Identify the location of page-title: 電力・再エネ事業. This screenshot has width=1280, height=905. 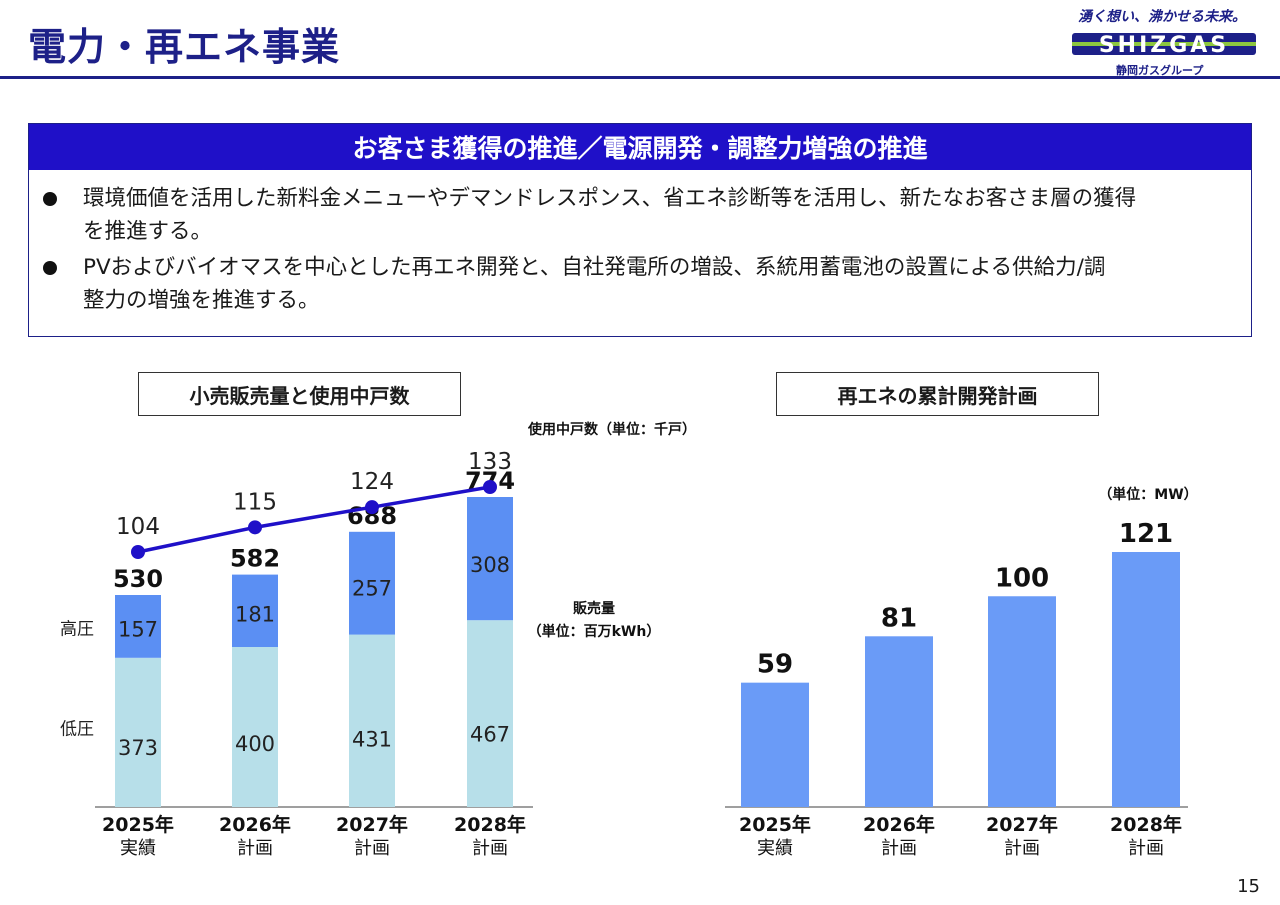
(184, 47).